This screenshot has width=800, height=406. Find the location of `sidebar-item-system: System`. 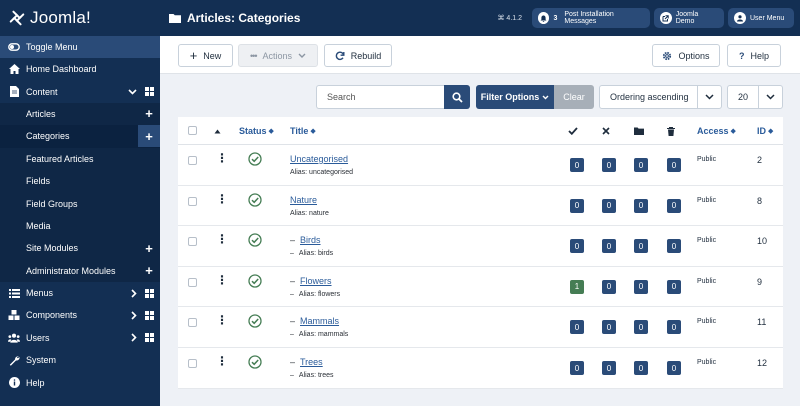

sidebar-item-system: System is located at coordinates (80, 360).